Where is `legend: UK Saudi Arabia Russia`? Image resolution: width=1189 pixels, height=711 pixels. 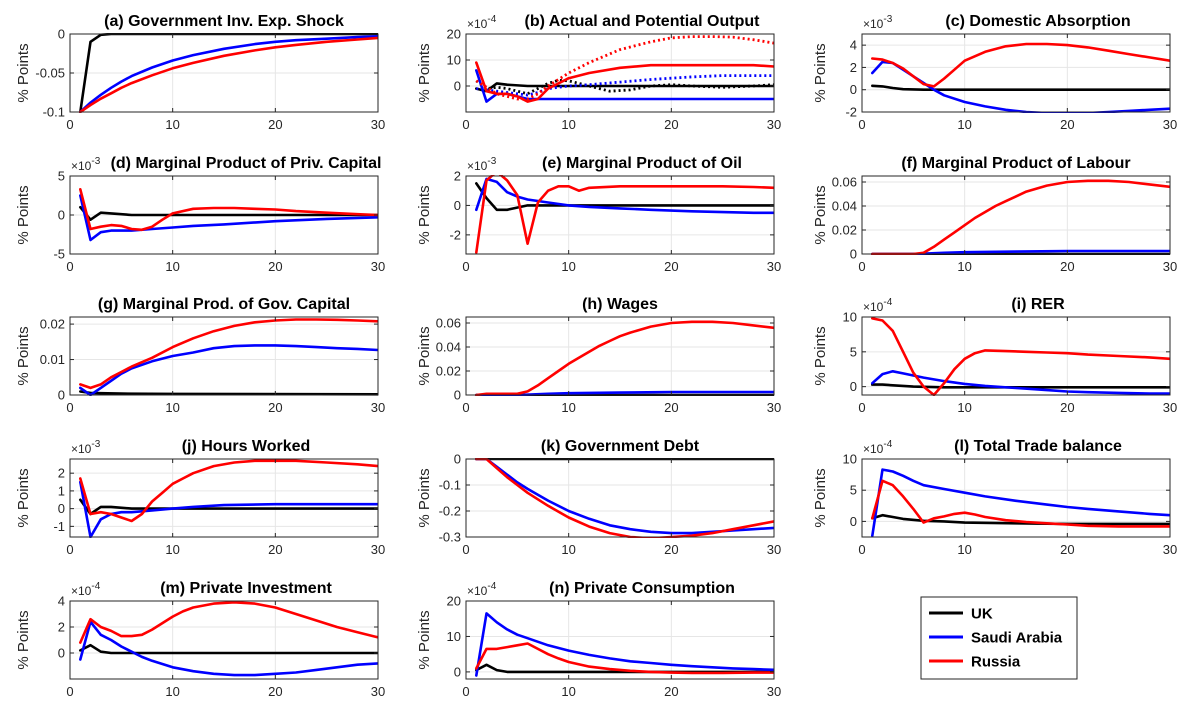 legend: UK Saudi Arabia Russia is located at coordinates (999, 638).